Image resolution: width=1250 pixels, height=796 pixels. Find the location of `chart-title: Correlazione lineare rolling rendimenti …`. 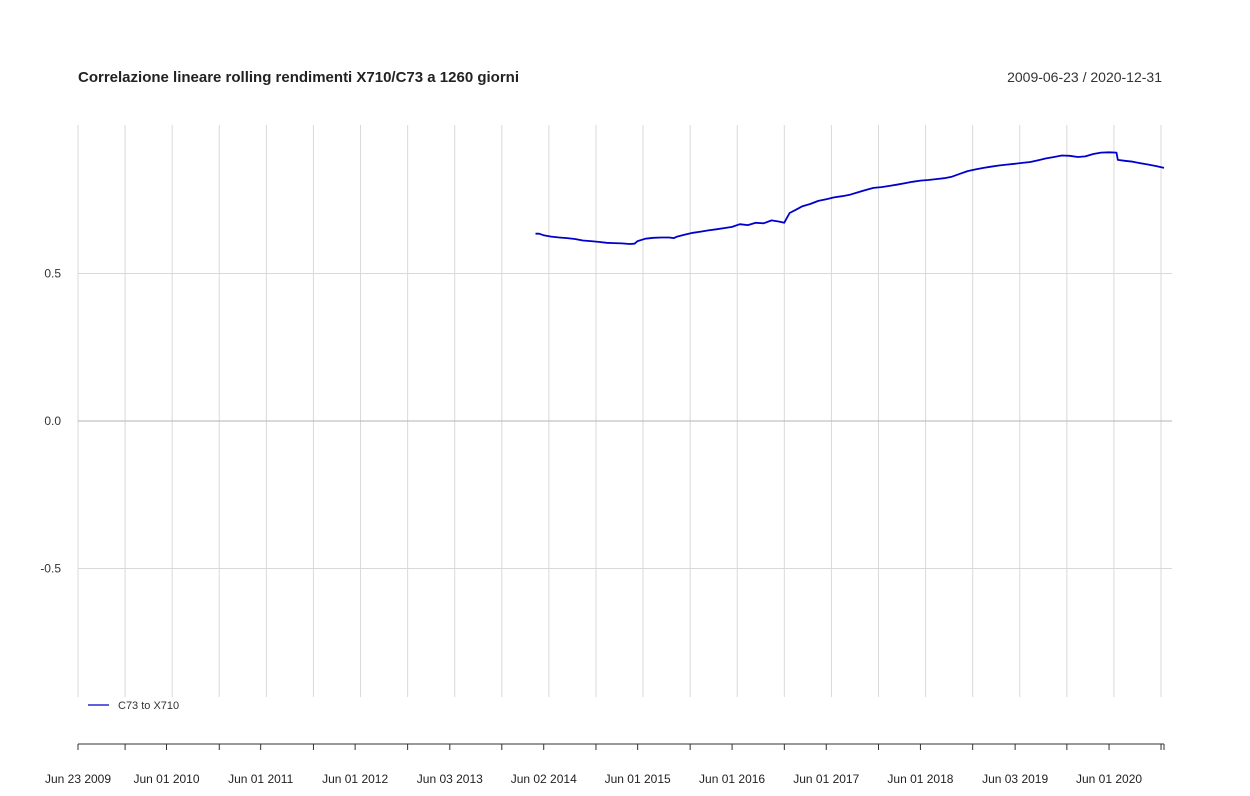

chart-title: Correlazione lineare rolling rendimenti … is located at coordinates (298, 77).